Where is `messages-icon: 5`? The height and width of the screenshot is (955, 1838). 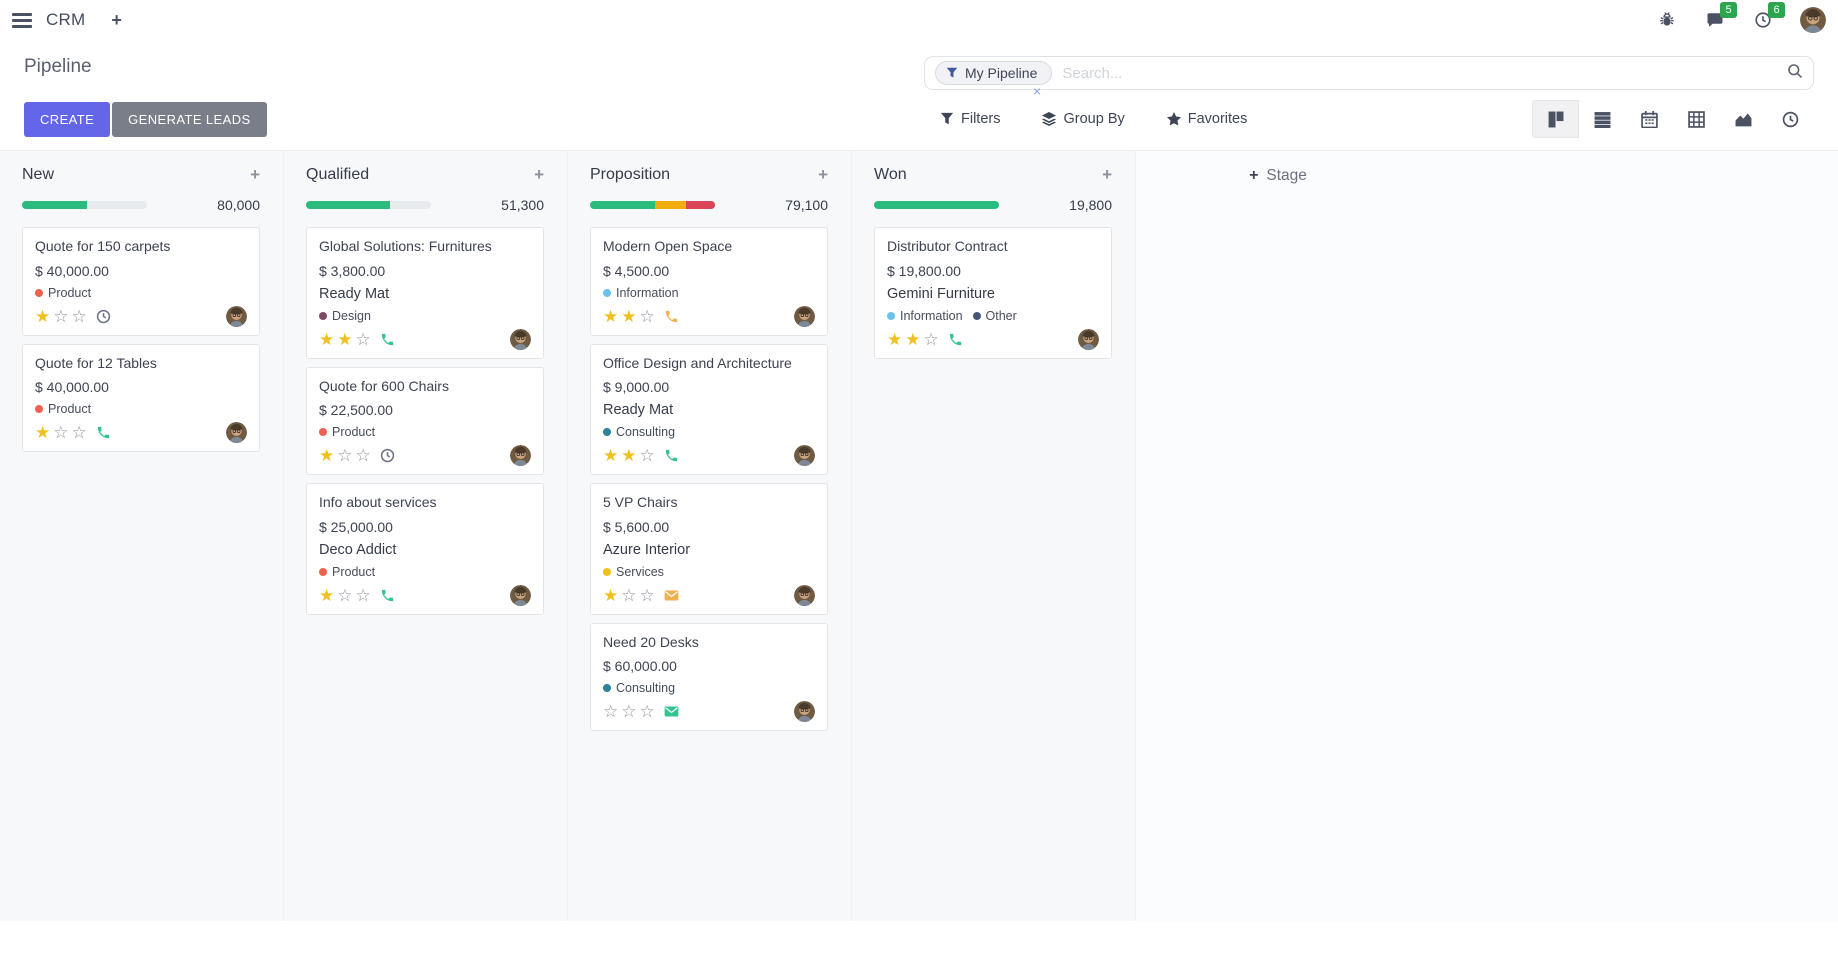
messages-icon: 5 is located at coordinates (1720, 16).